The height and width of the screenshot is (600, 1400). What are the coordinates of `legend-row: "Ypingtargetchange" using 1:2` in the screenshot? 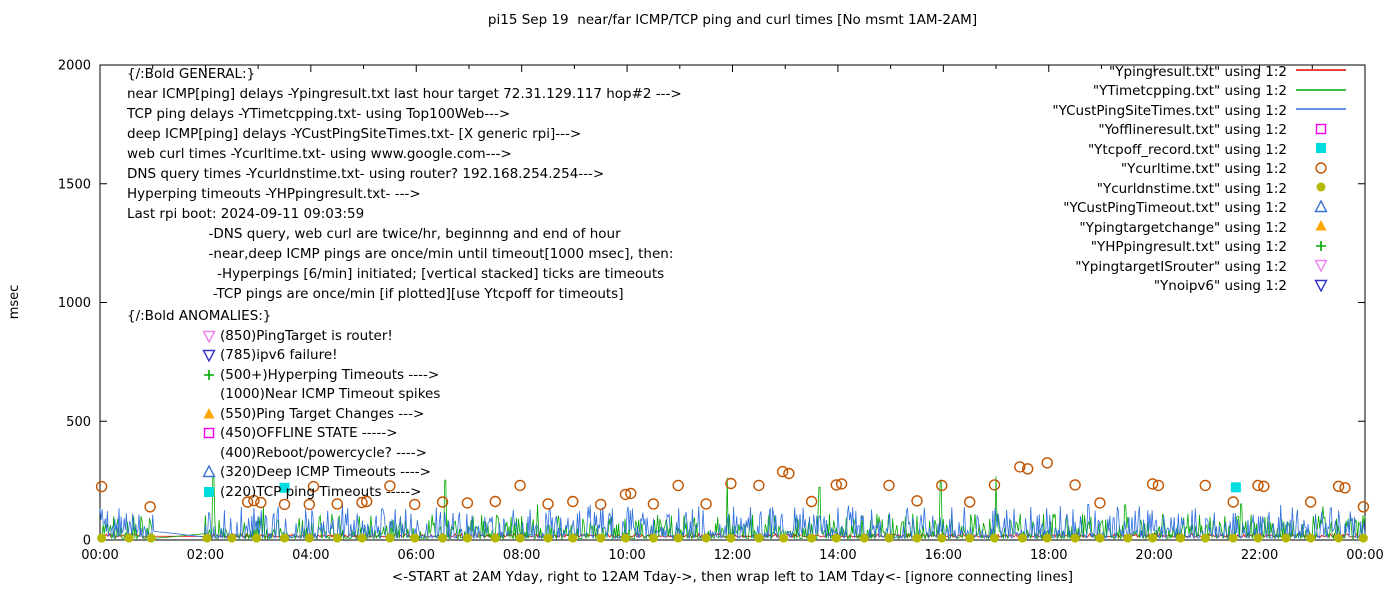 It's located at (1200, 228).